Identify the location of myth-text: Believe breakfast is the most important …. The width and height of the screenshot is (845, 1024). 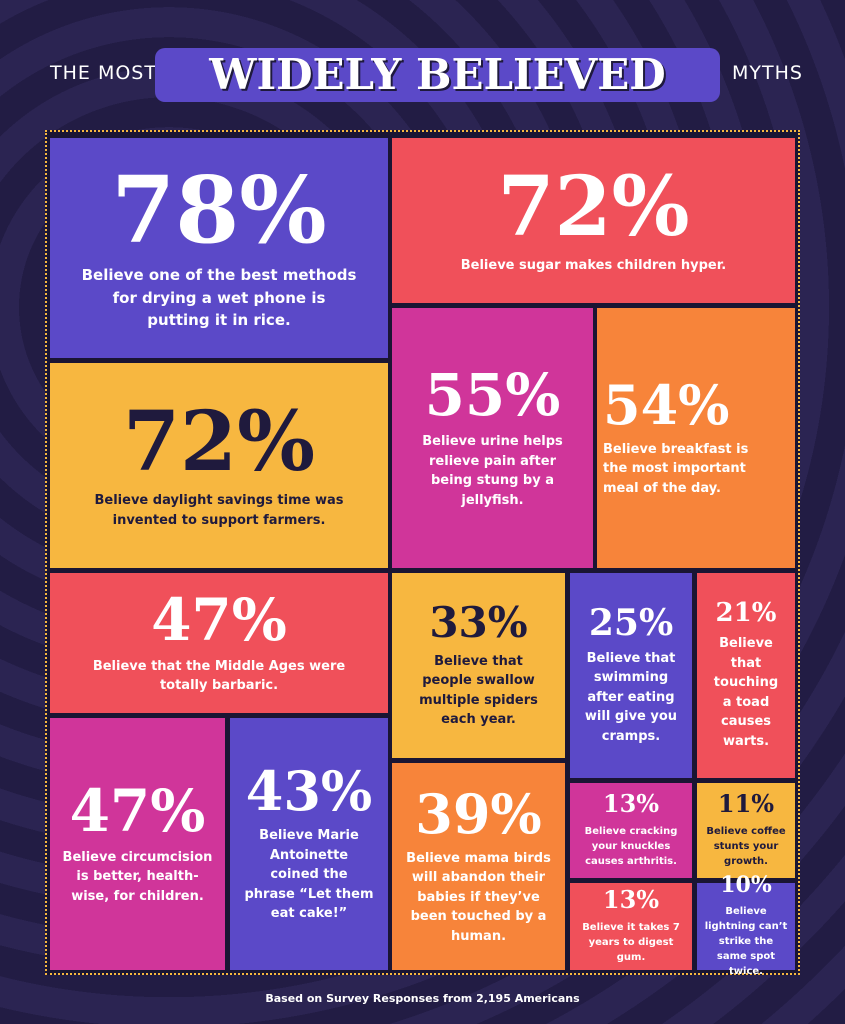
(676, 468).